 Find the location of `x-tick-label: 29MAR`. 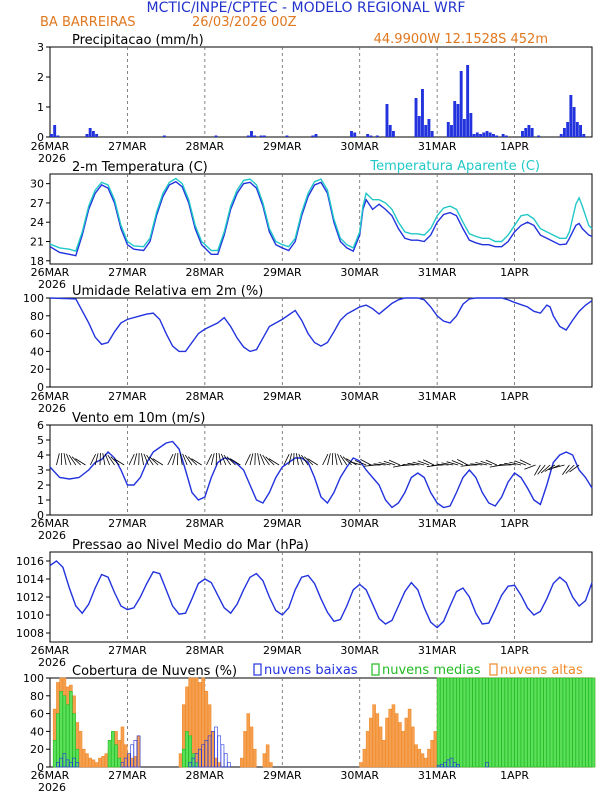

x-tick-label: 29MAR is located at coordinates (282, 775).